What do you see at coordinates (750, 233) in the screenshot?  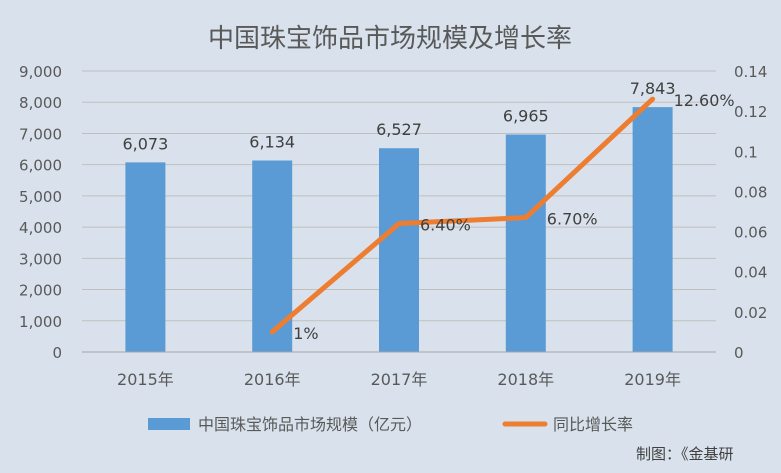 I see `right-tick-label: 0.06` at bounding box center [750, 233].